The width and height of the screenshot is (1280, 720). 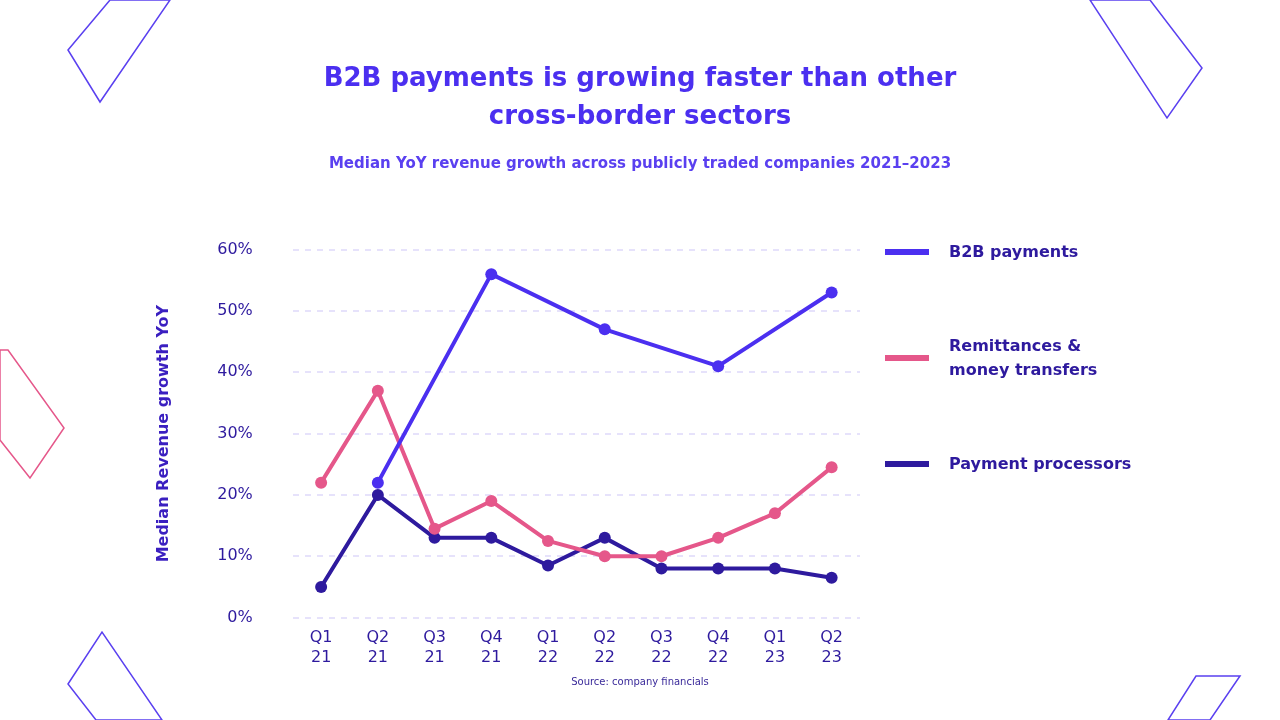 What do you see at coordinates (1014, 252) in the screenshot?
I see `legend-label: B2B payments` at bounding box center [1014, 252].